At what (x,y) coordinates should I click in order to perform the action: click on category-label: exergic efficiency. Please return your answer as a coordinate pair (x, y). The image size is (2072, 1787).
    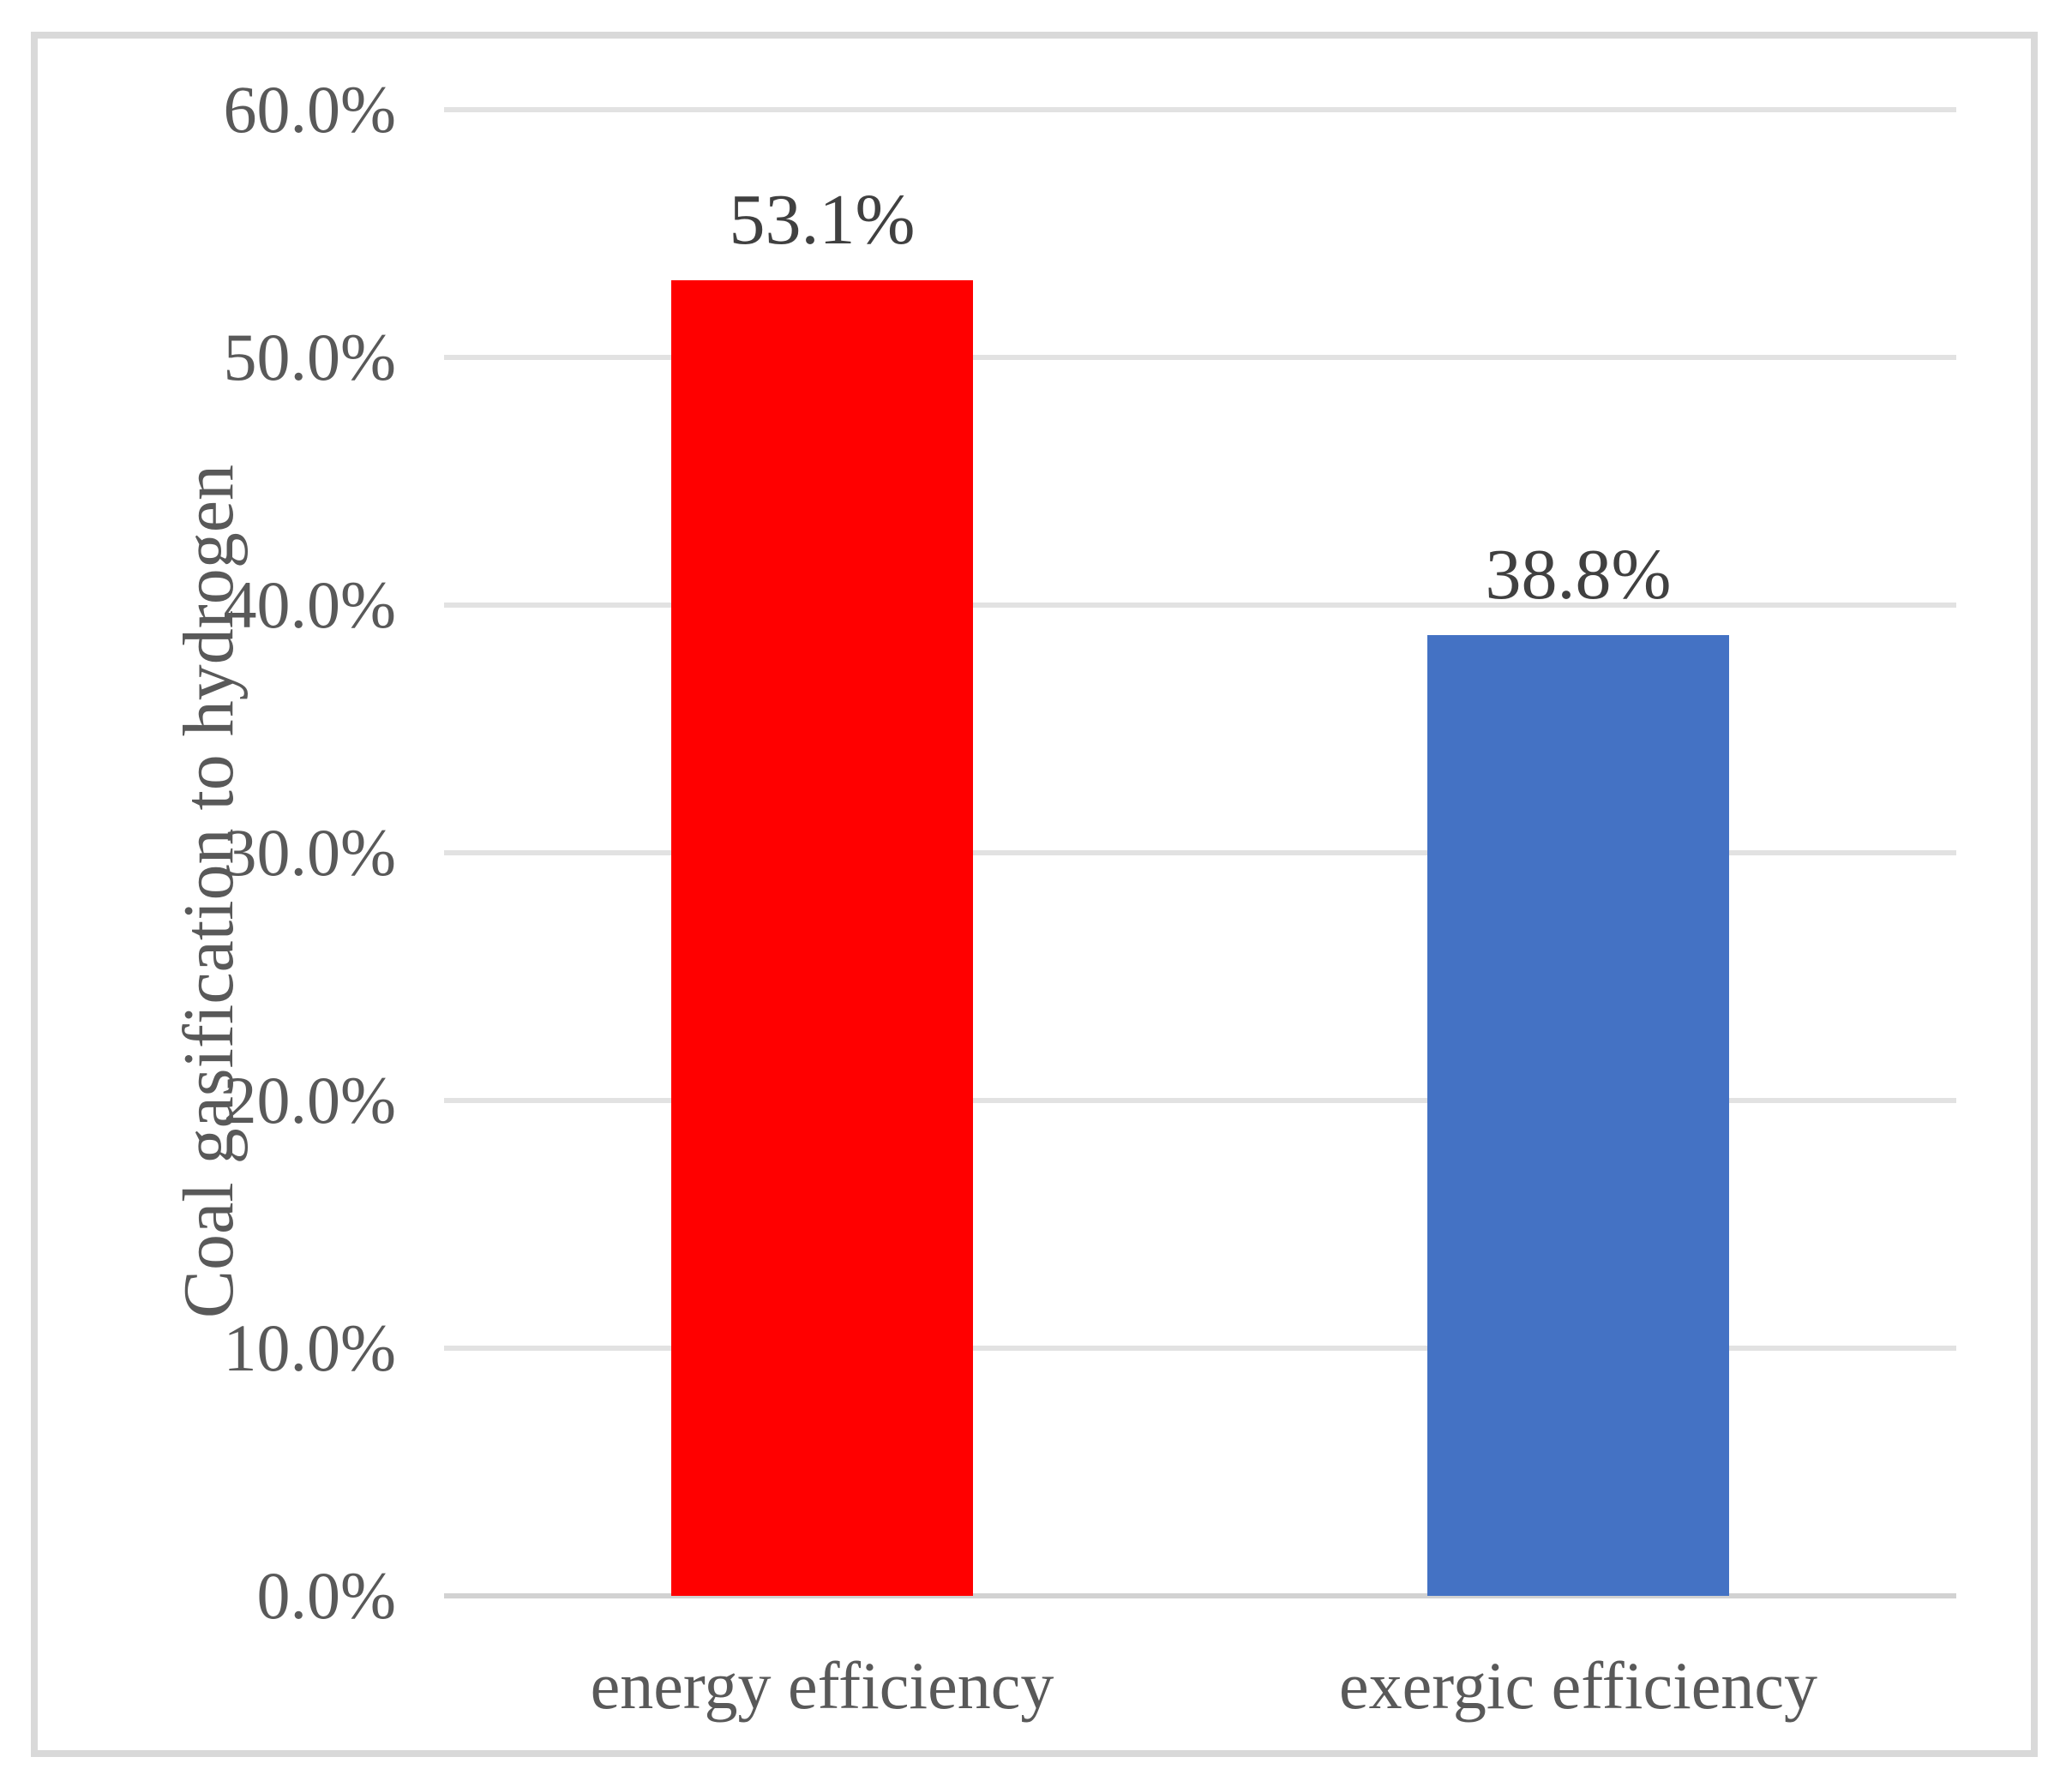
    Looking at the image, I should click on (1578, 1685).